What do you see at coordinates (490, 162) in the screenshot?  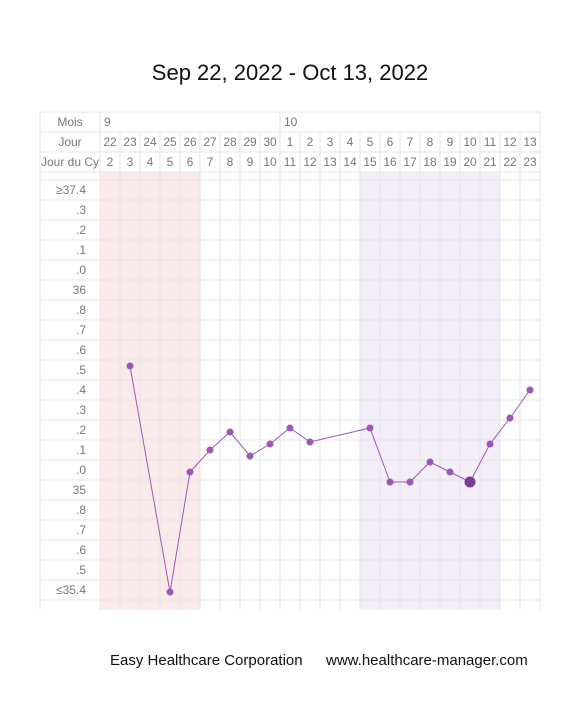 I see `cycle-day-label: 21` at bounding box center [490, 162].